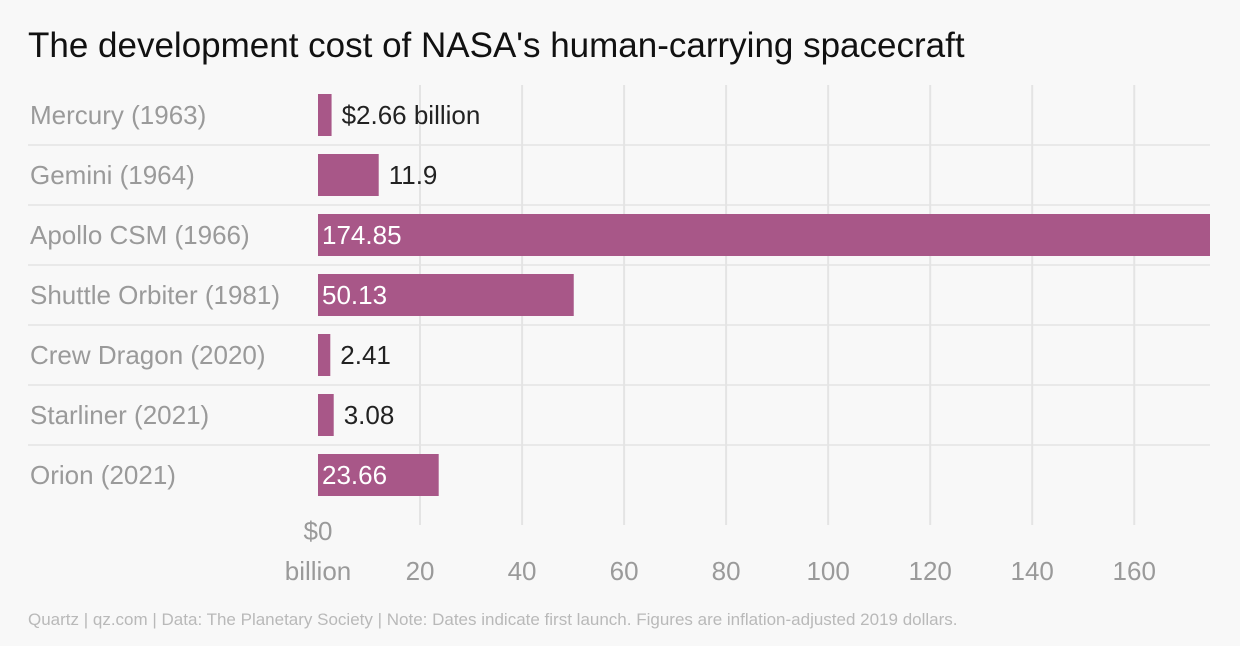  Describe the element at coordinates (148, 355) in the screenshot. I see `category-label: Crew Dragon (2020)` at that location.